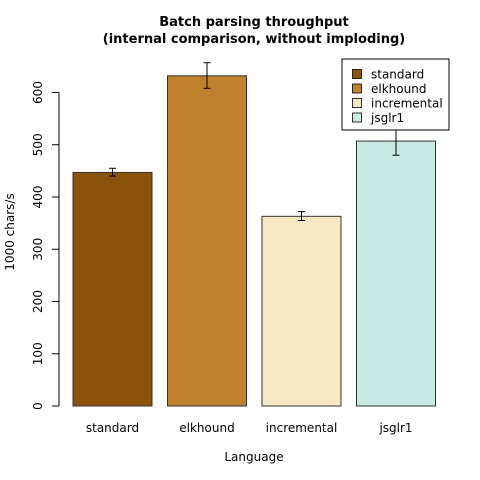  What do you see at coordinates (207, 241) in the screenshot?
I see `bar-elkhound` at bounding box center [207, 241].